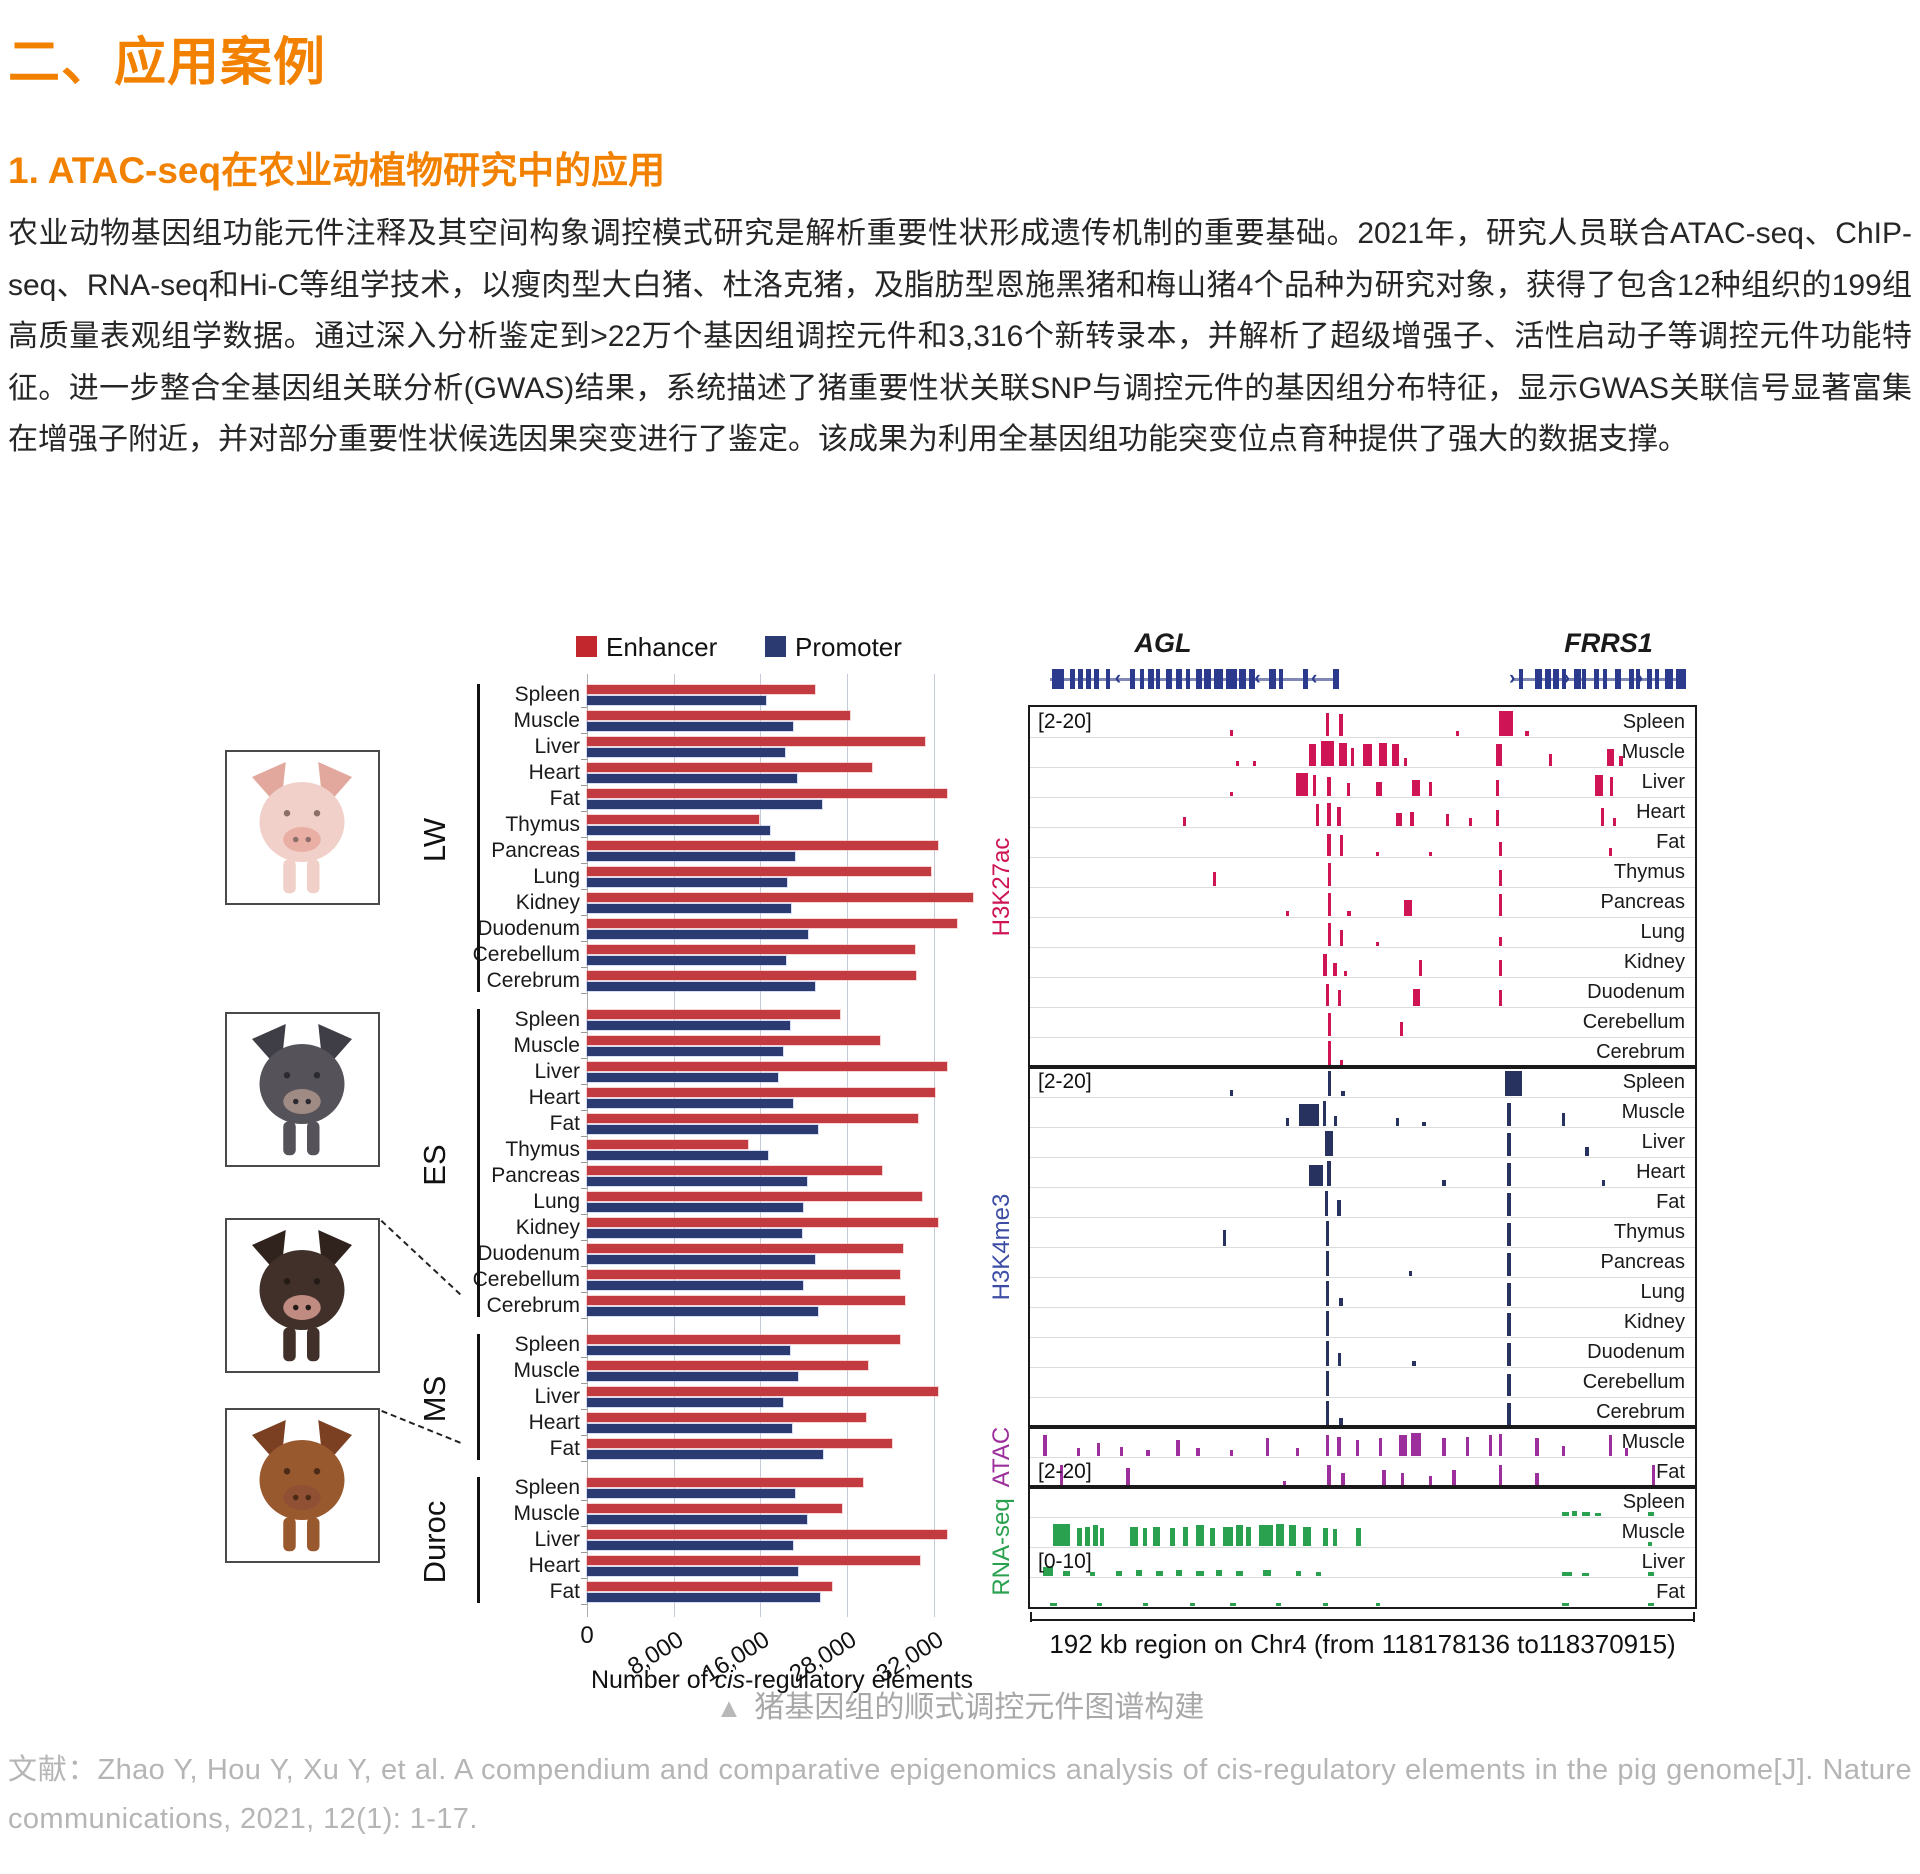 The image size is (1920, 1874). I want to click on track-tissue-label: Pancreas, so click(1643, 1262).